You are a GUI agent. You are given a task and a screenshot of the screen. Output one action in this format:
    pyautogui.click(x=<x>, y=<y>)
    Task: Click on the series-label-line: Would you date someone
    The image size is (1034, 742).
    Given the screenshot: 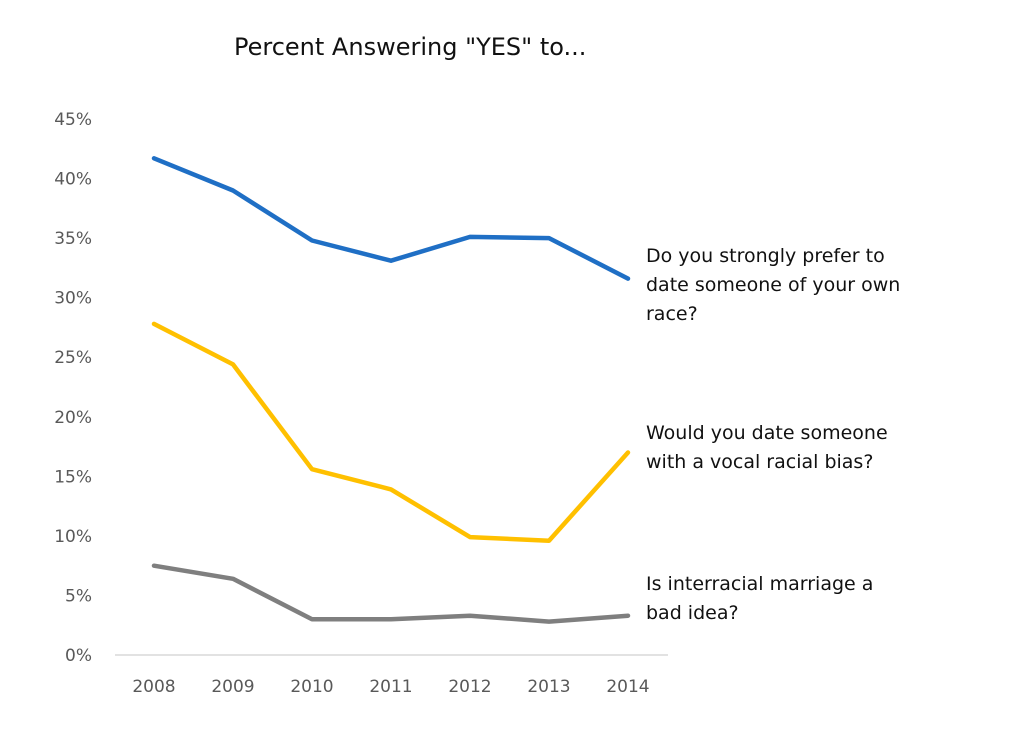 What is the action you would take?
    pyautogui.click(x=767, y=433)
    